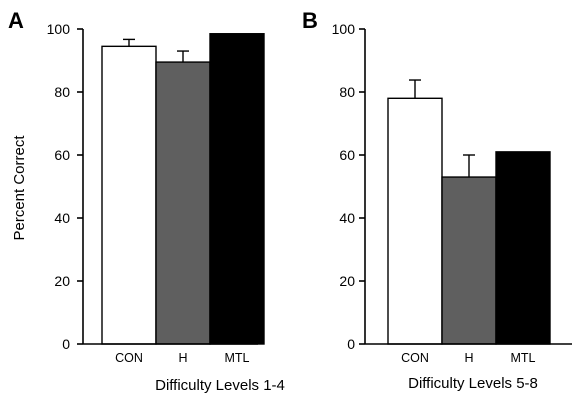  Describe the element at coordinates (220, 385) in the screenshot. I see `x-axis-title-a: Difficulty Levels 1-4` at that location.